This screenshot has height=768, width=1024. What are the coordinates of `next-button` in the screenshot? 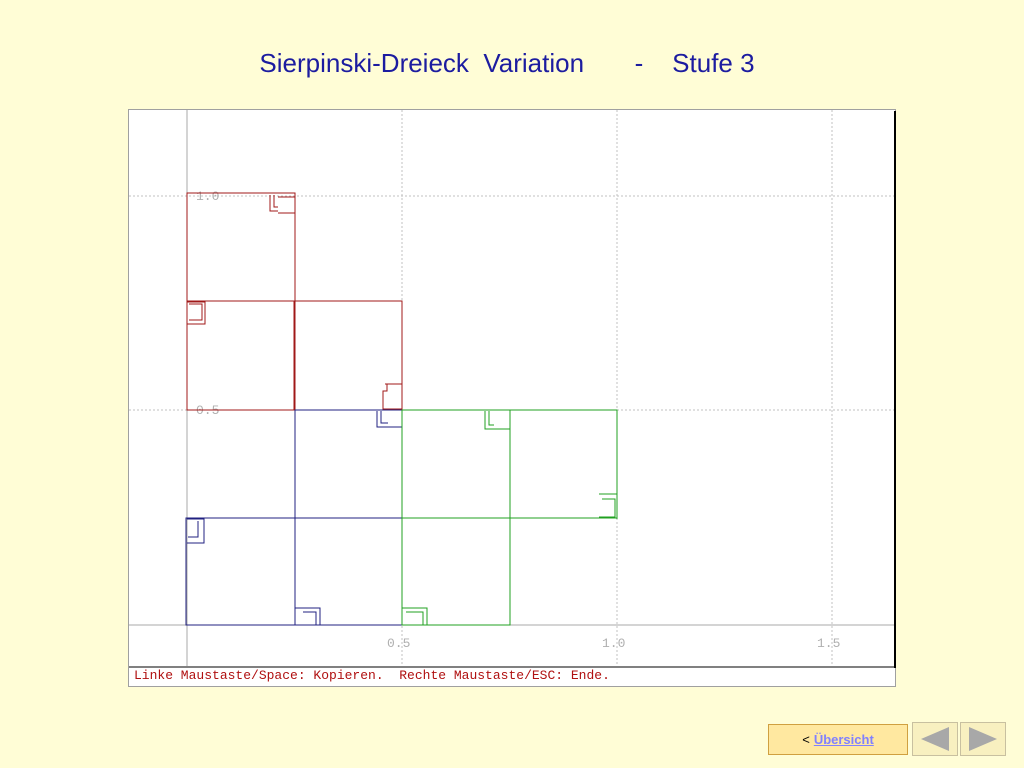 It's located at (983, 739).